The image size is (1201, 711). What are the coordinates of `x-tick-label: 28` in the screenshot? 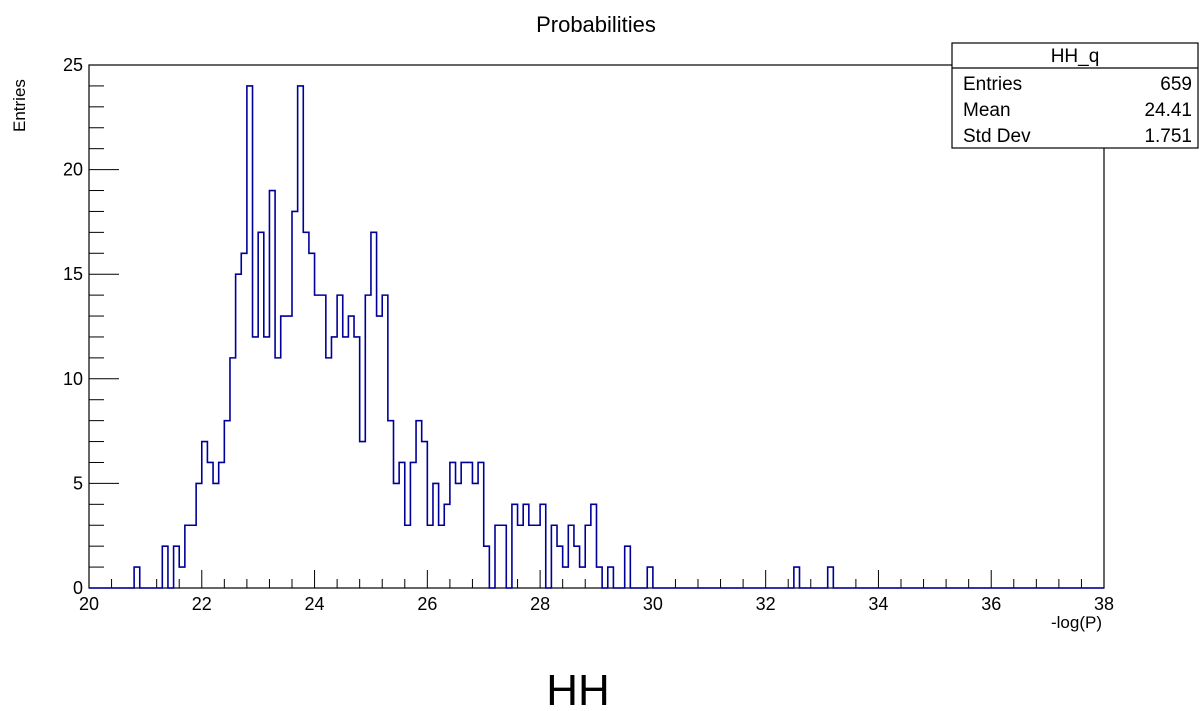 It's located at (540, 604).